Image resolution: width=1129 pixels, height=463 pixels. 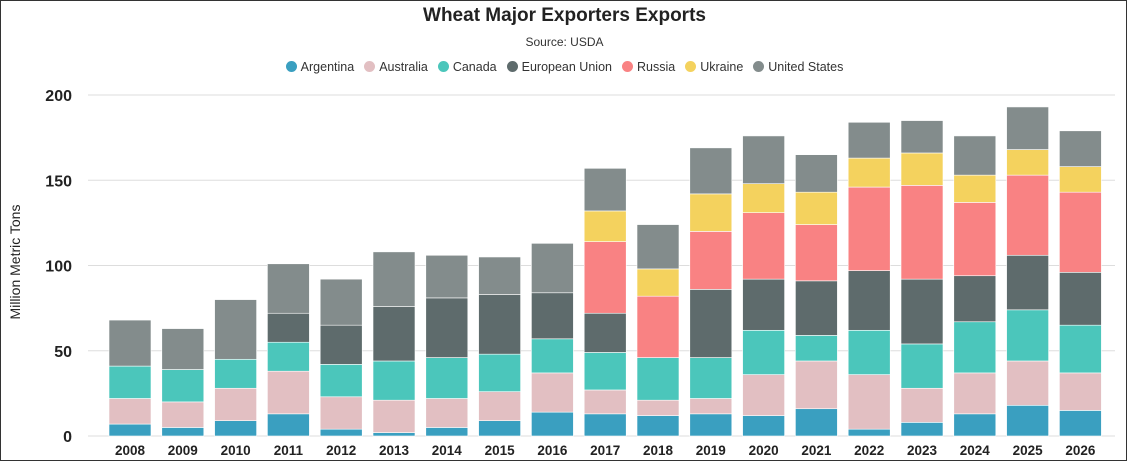 I want to click on legend-item: European Union, so click(x=559, y=67).